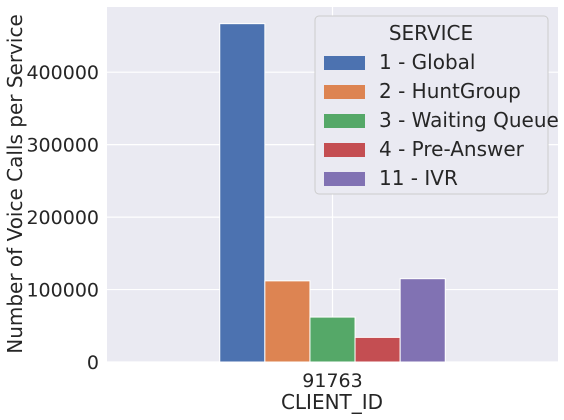  Describe the element at coordinates (418, 178) in the screenshot. I see `legend-label: 11 - IVR` at that location.